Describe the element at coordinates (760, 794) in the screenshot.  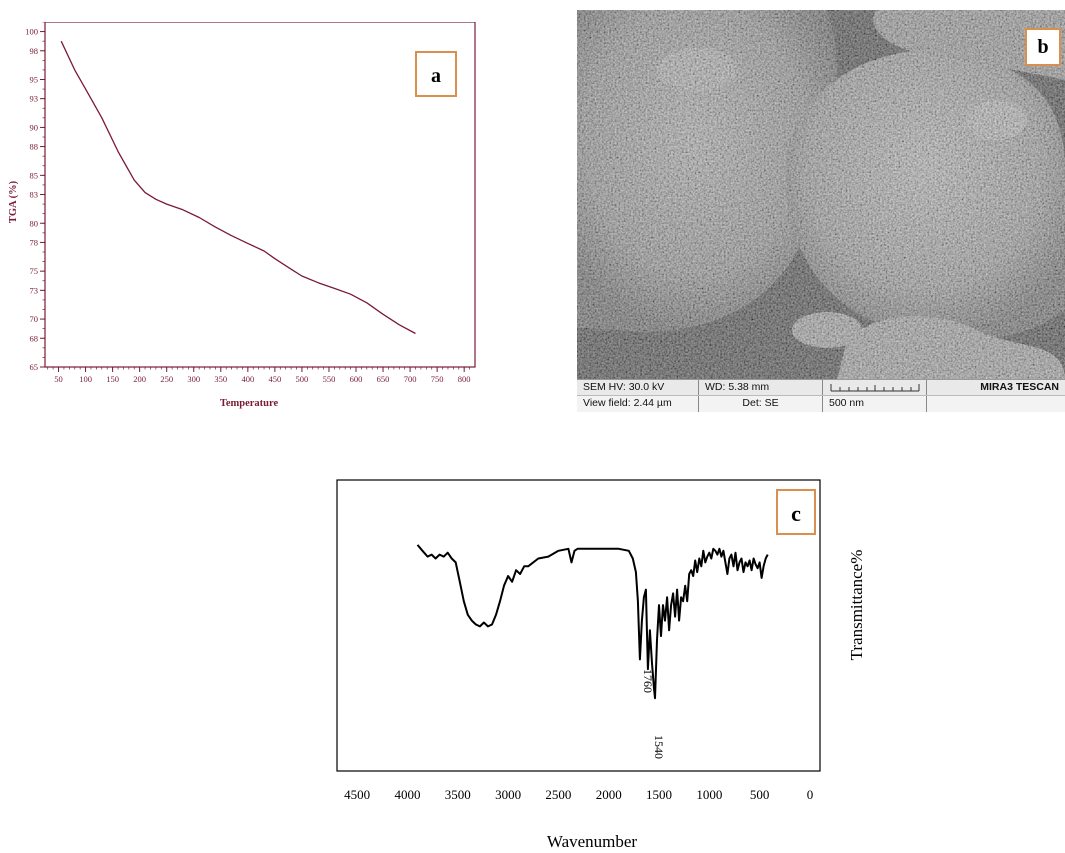
I see `ftir-x-tick-label: 500` at that location.